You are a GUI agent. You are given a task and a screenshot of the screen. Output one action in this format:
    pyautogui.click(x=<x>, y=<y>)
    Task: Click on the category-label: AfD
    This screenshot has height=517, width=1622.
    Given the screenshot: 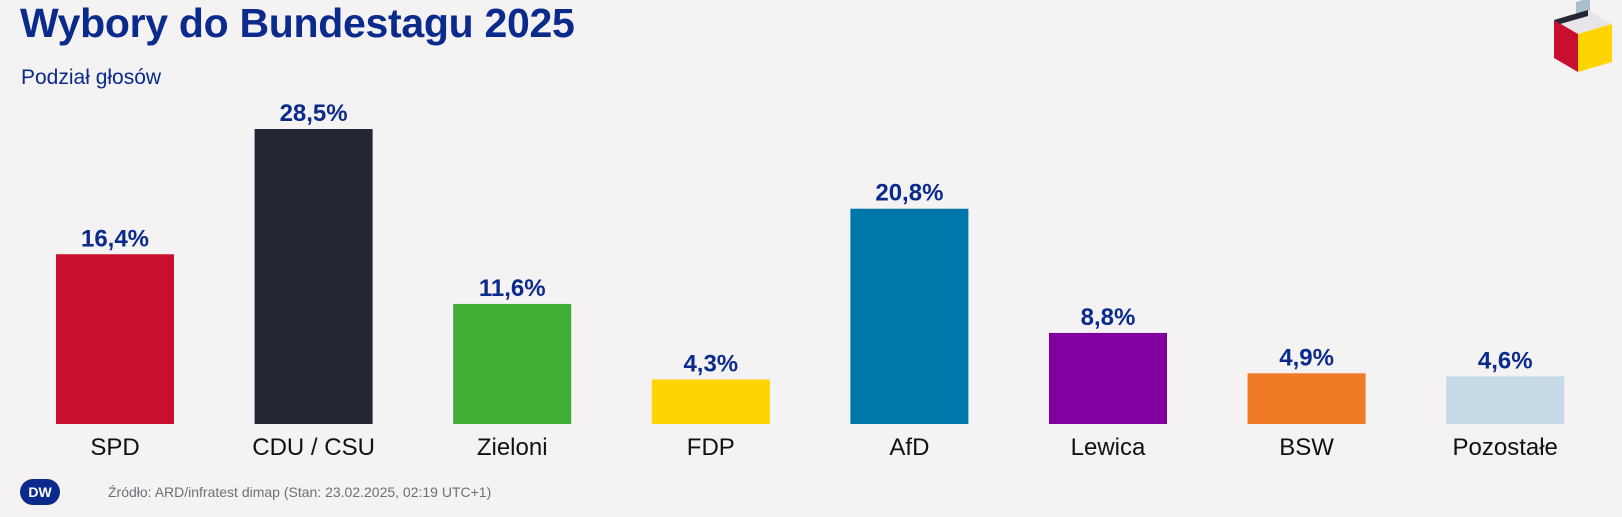 What is the action you would take?
    pyautogui.click(x=909, y=447)
    